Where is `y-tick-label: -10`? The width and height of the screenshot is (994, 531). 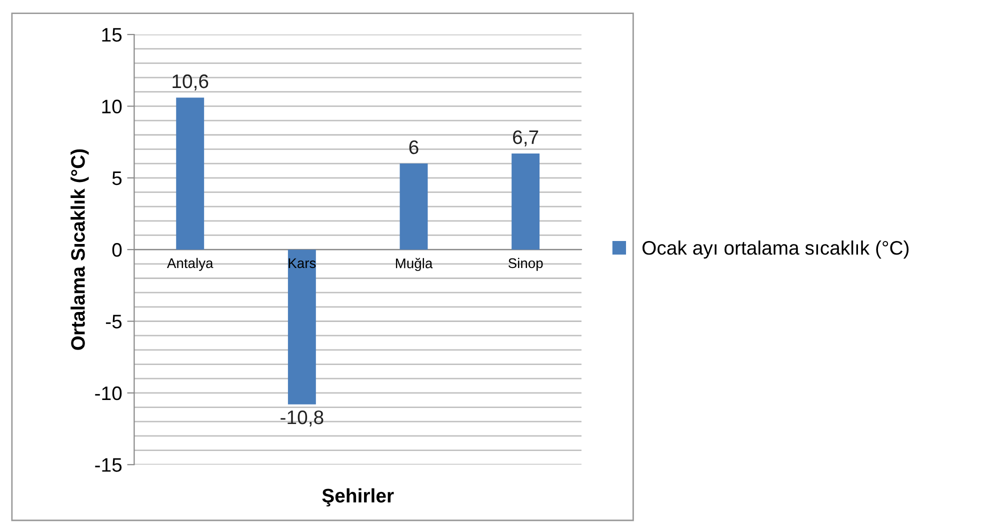
y-tick-label: -10 is located at coordinates (108, 393).